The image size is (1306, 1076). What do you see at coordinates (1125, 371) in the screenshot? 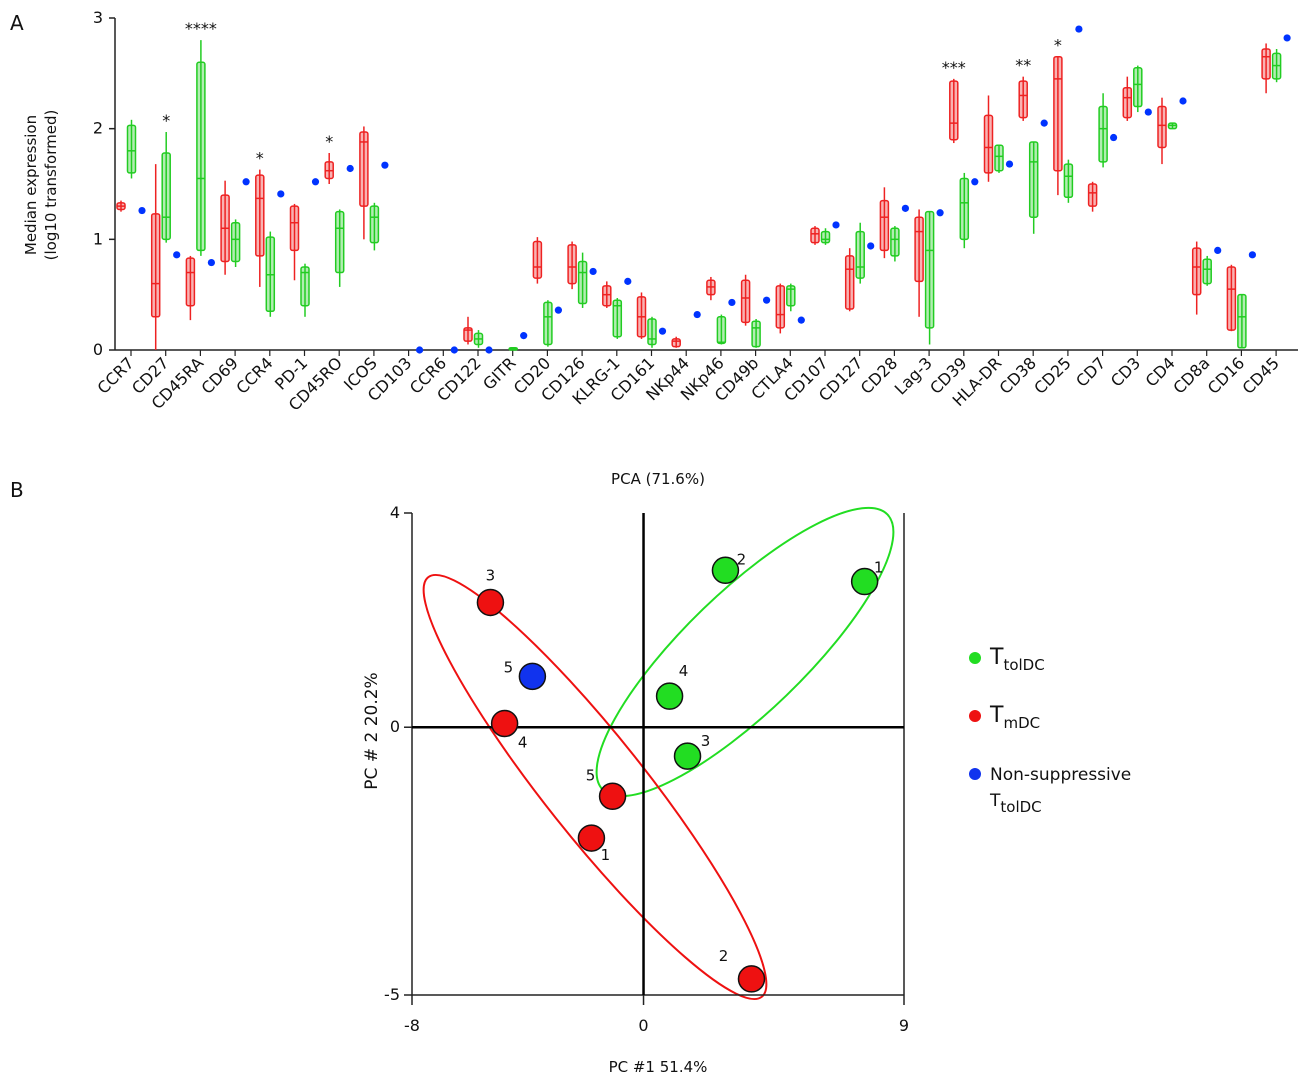
I see `x-tick-label: CD3` at bounding box center [1125, 371].